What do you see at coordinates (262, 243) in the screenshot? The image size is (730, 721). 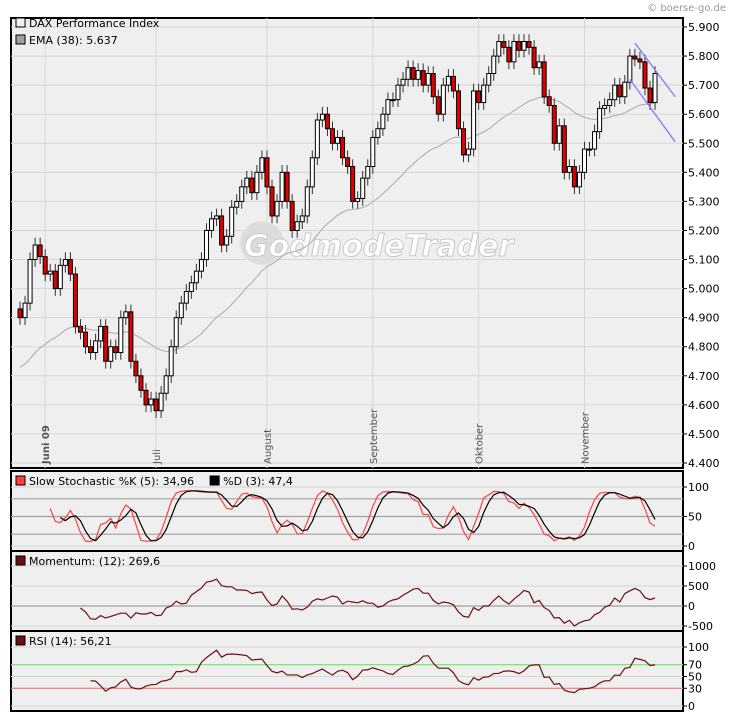 I see `watermark-logo` at bounding box center [262, 243].